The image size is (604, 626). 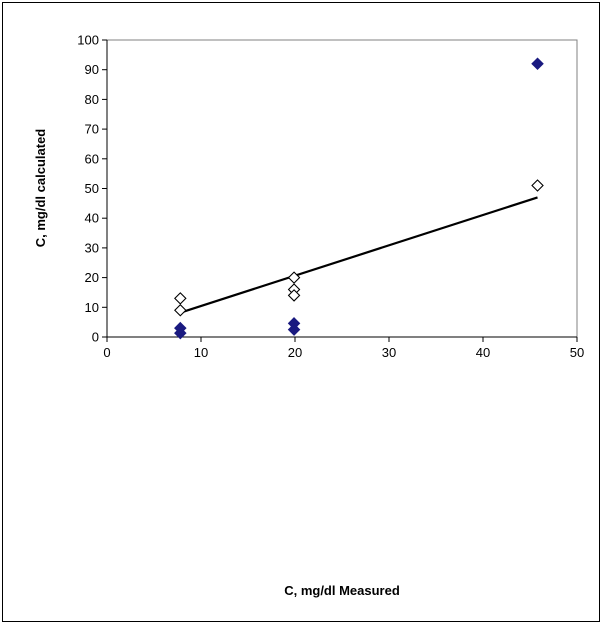 I want to click on trendline, so click(x=358, y=255).